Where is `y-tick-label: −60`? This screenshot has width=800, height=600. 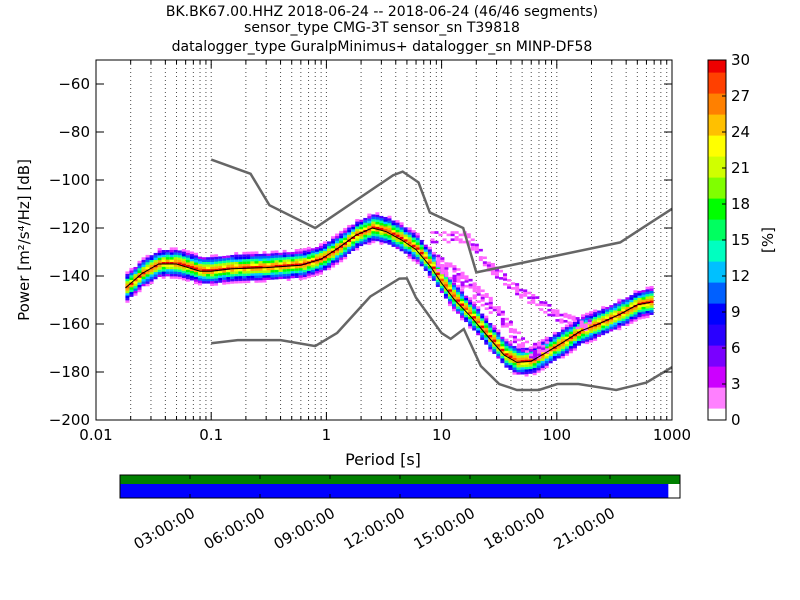
y-tick-label: −60 is located at coordinates (74, 84).